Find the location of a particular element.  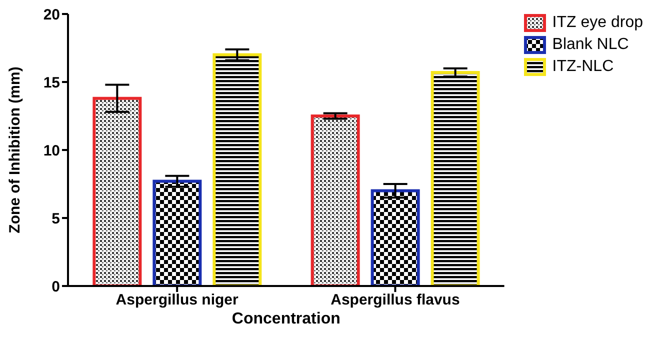

y-axis-title: Zone of Inhibition (mm) is located at coordinates (15, 150).